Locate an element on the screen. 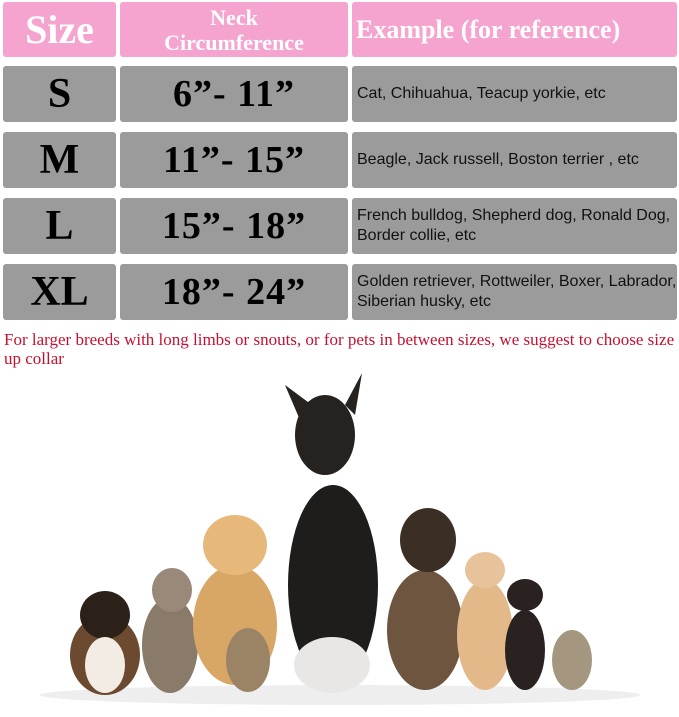  black-shepherd is located at coordinates (331, 529).